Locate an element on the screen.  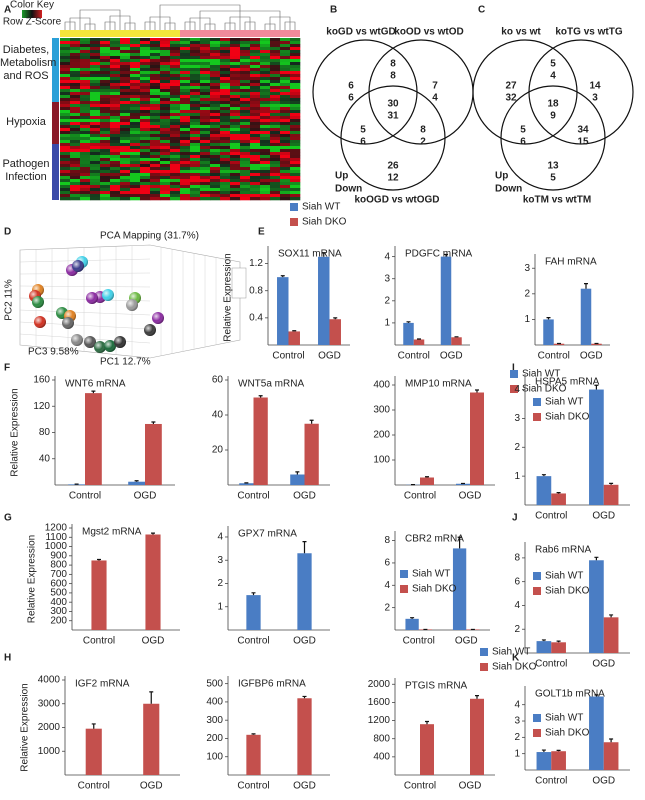
pca-axis-label: PC3 9.58% is located at coordinates (53, 352).